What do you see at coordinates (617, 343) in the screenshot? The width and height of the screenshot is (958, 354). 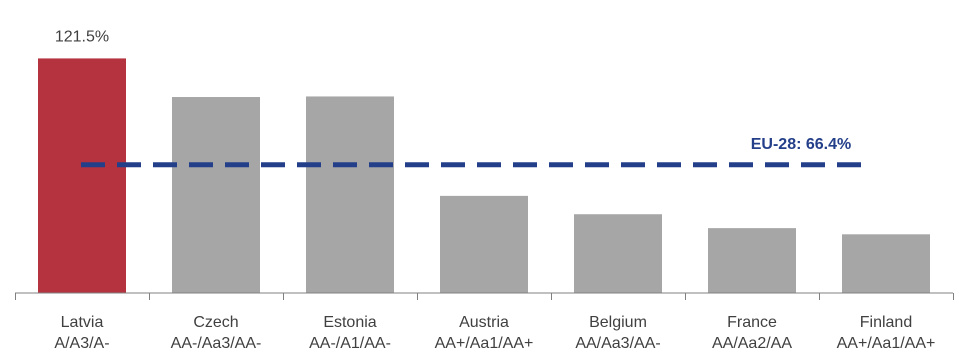 I see `x-tick-rating-label: AA/Aa3/AA-` at bounding box center [617, 343].